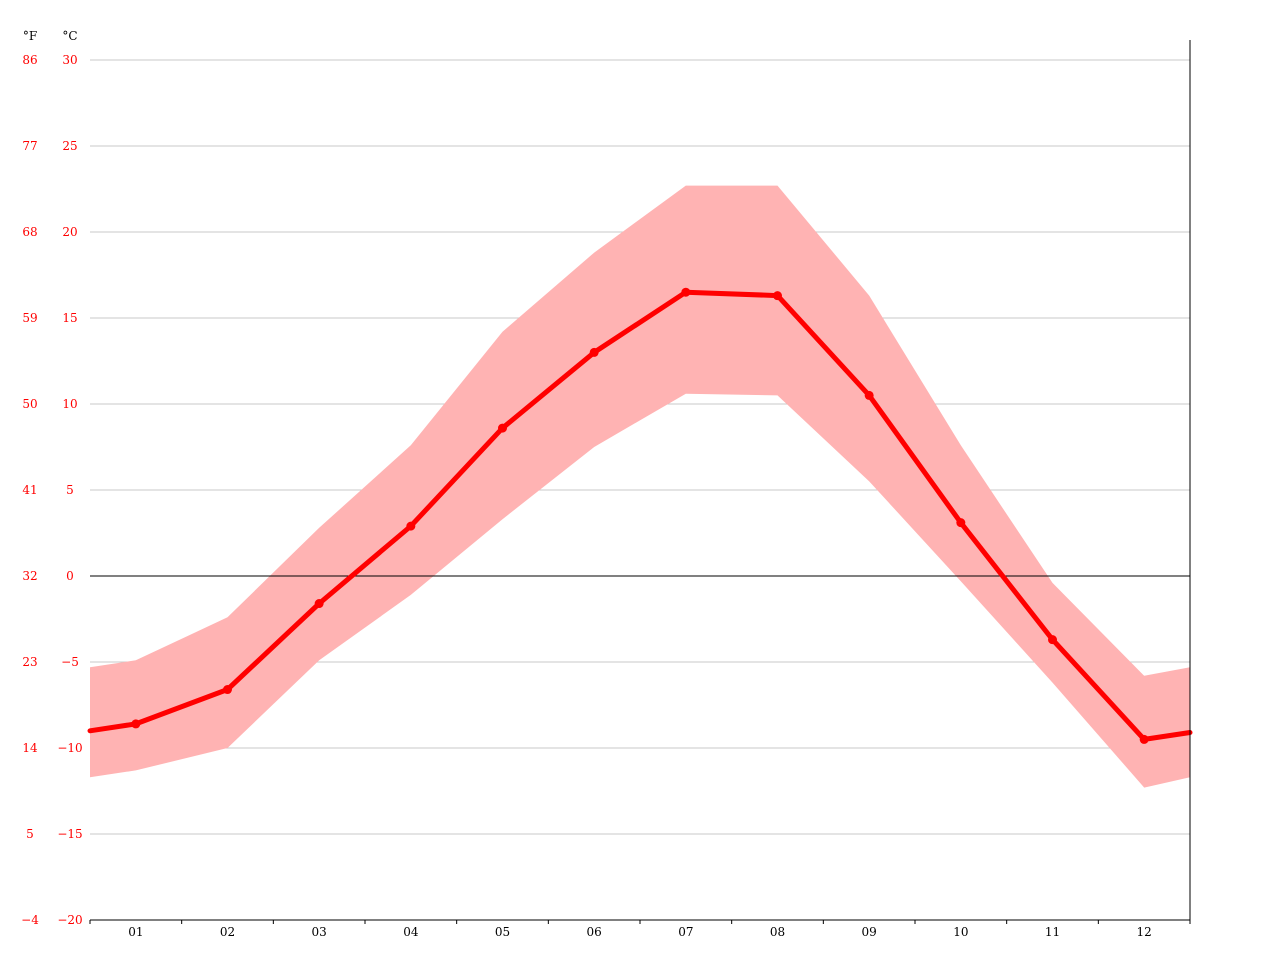 This screenshot has width=1280, height=960. What do you see at coordinates (777, 932) in the screenshot?
I see `x-tick-label: 08` at bounding box center [777, 932].